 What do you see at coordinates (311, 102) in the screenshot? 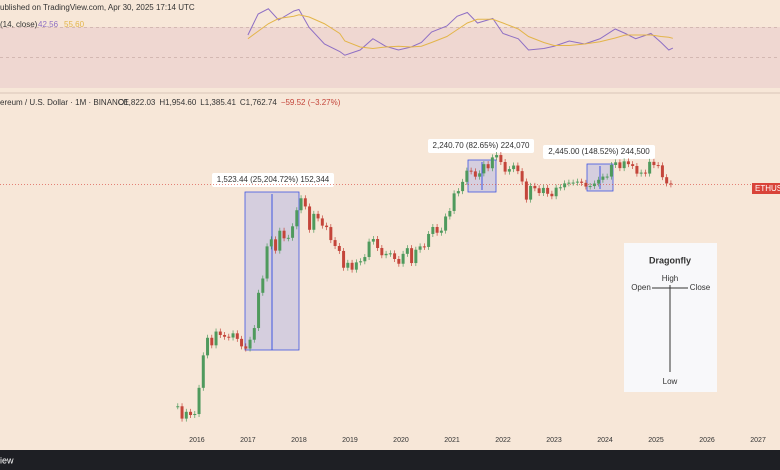
I see `ohlc-value: −59.52 (−3.27%)` at bounding box center [311, 102].